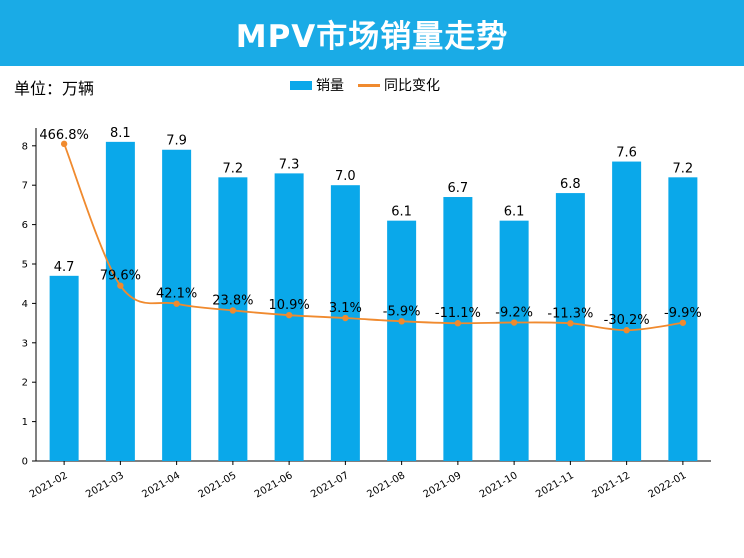 The image size is (744, 558). Describe the element at coordinates (105, 485) in the screenshot. I see `x-tick-label: 2021-03` at that location.